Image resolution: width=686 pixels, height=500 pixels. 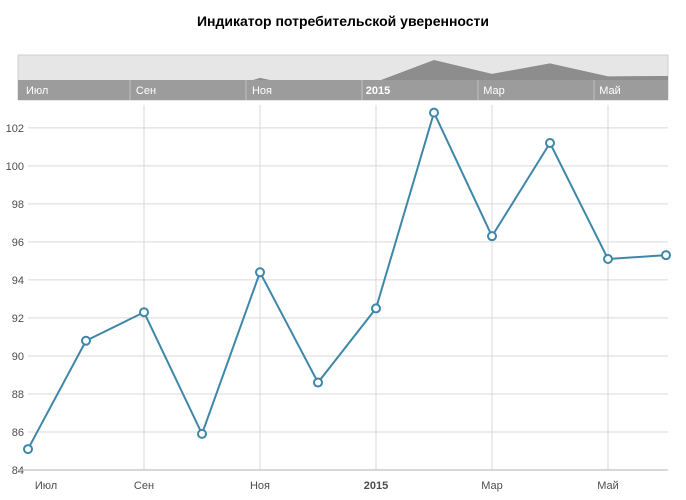 What do you see at coordinates (18, 433) in the screenshot?
I see `y-axis-tick-label: 86` at bounding box center [18, 433].